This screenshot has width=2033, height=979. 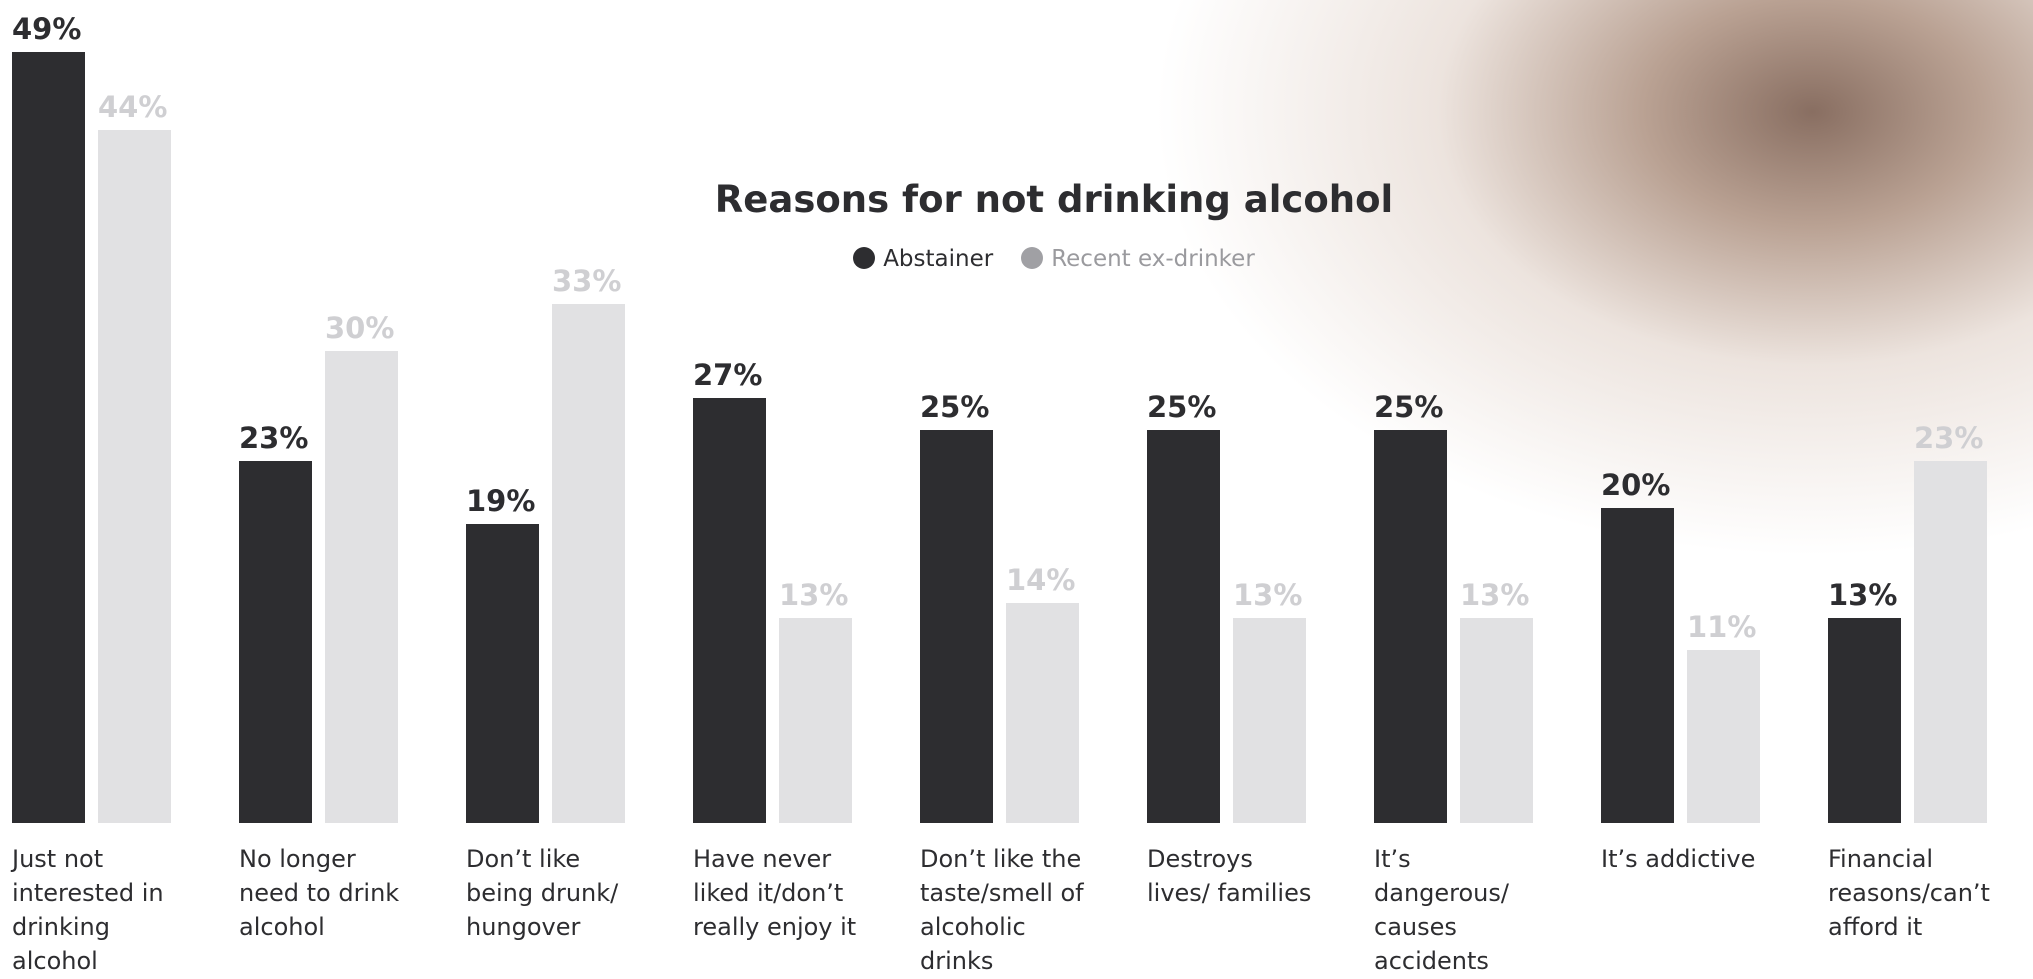 What do you see at coordinates (1229, 876) in the screenshot?
I see `x-tick-label: Destroys lives/ families` at bounding box center [1229, 876].